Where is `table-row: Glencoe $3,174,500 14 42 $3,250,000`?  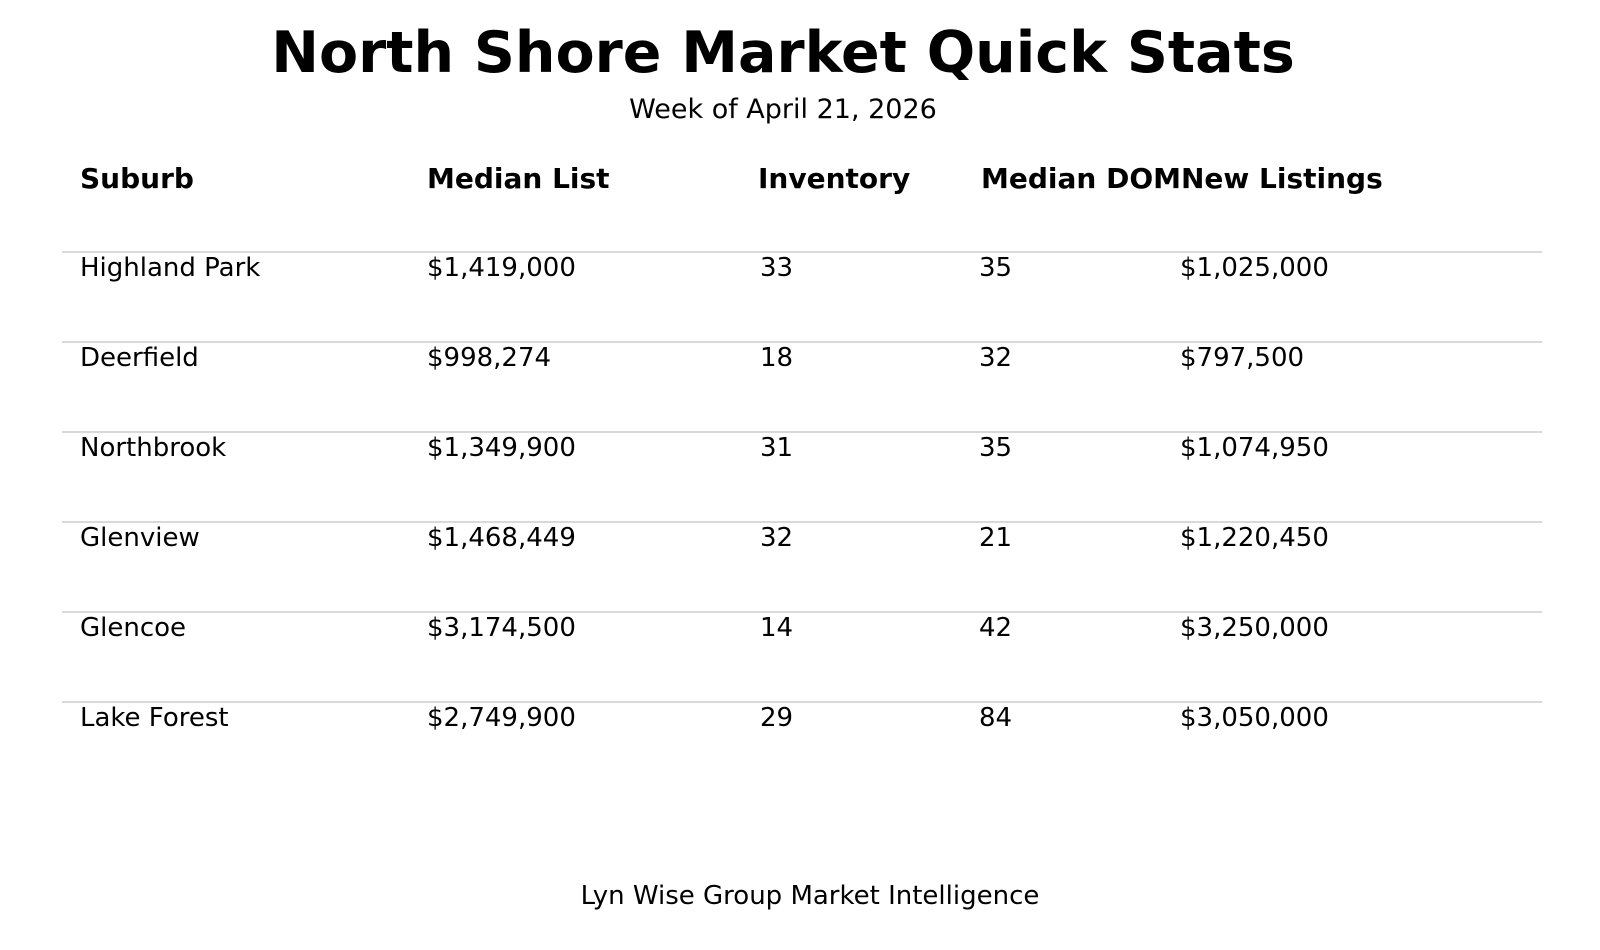 table-row: Glencoe $3,174,500 14 42 $3,250,000 is located at coordinates (802, 656).